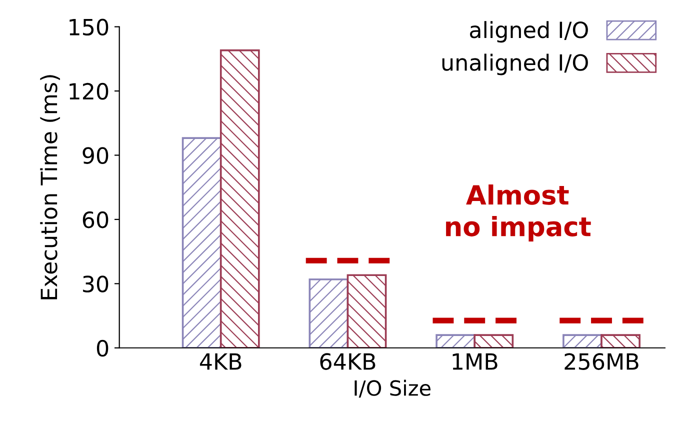  I want to click on x-tick-label: 4KB, so click(221, 361).